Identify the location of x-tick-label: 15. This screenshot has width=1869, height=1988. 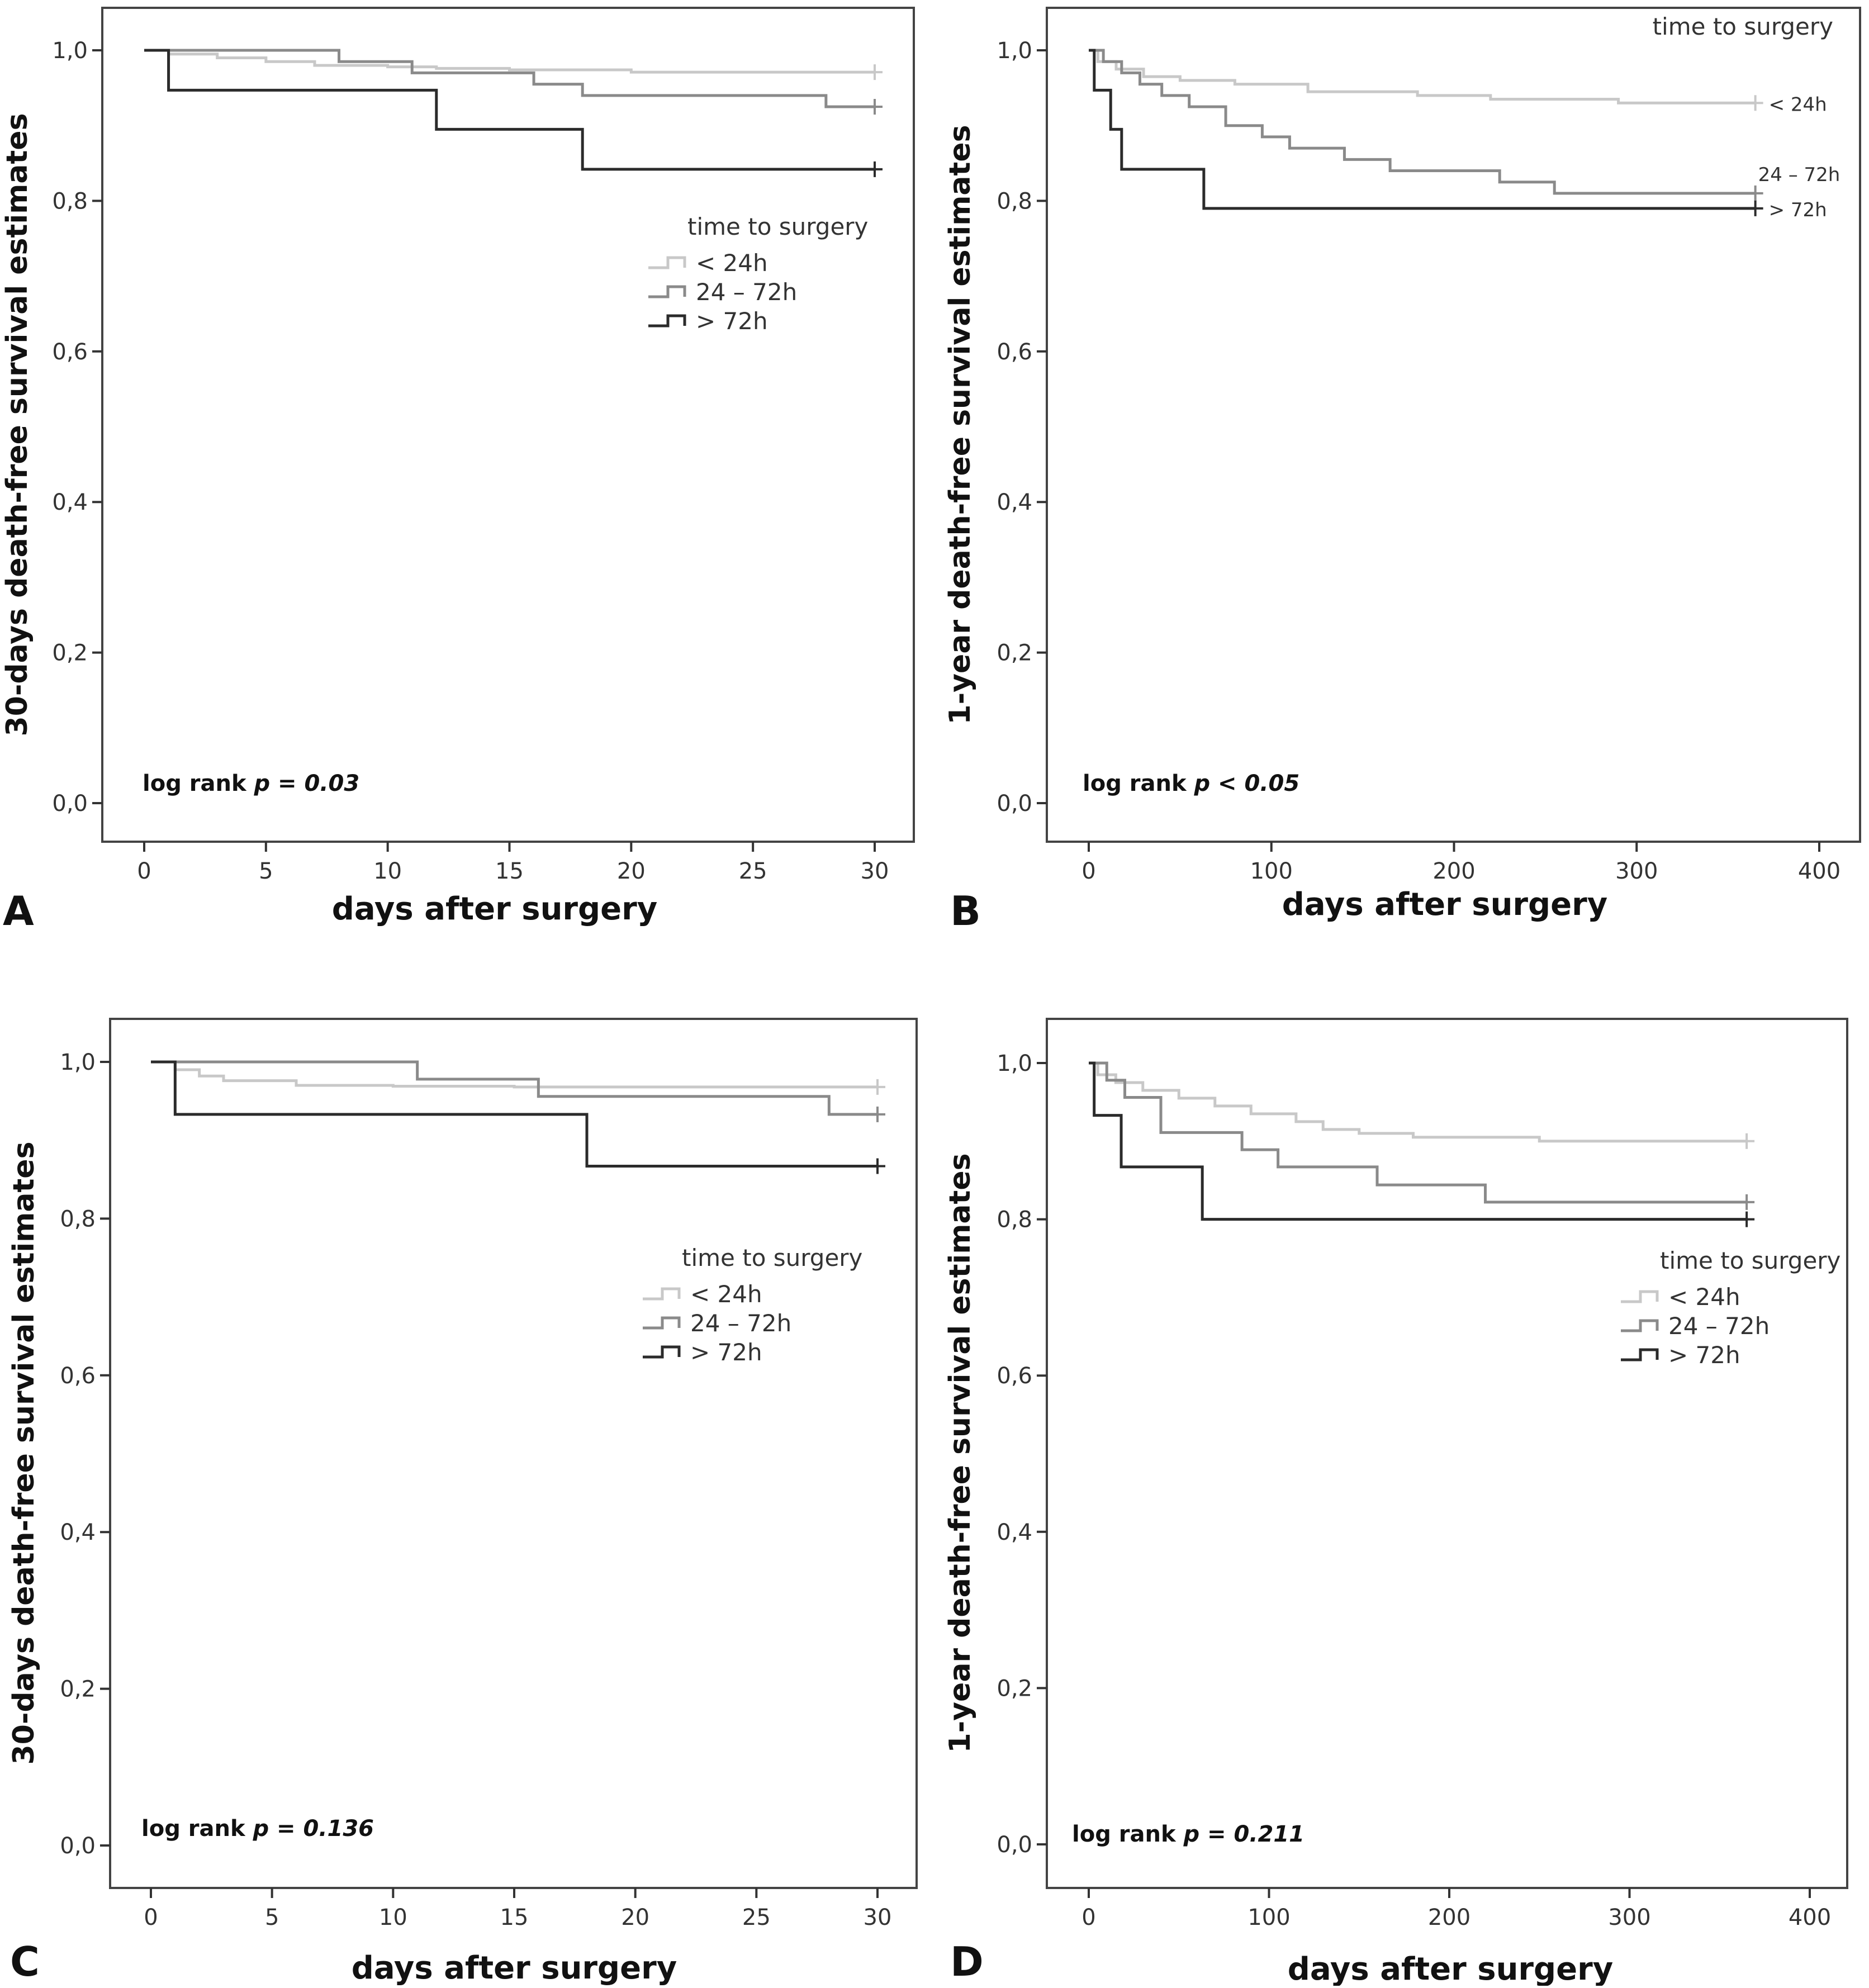
(509, 871).